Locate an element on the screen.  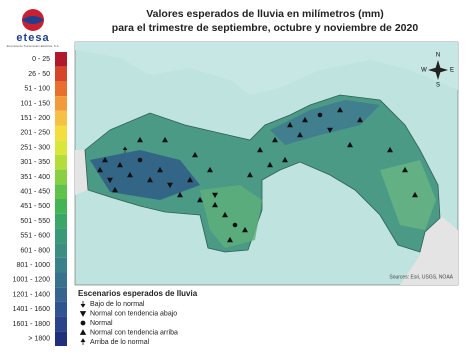
legend-label: 1201 - 1400 is located at coordinates (31, 294).